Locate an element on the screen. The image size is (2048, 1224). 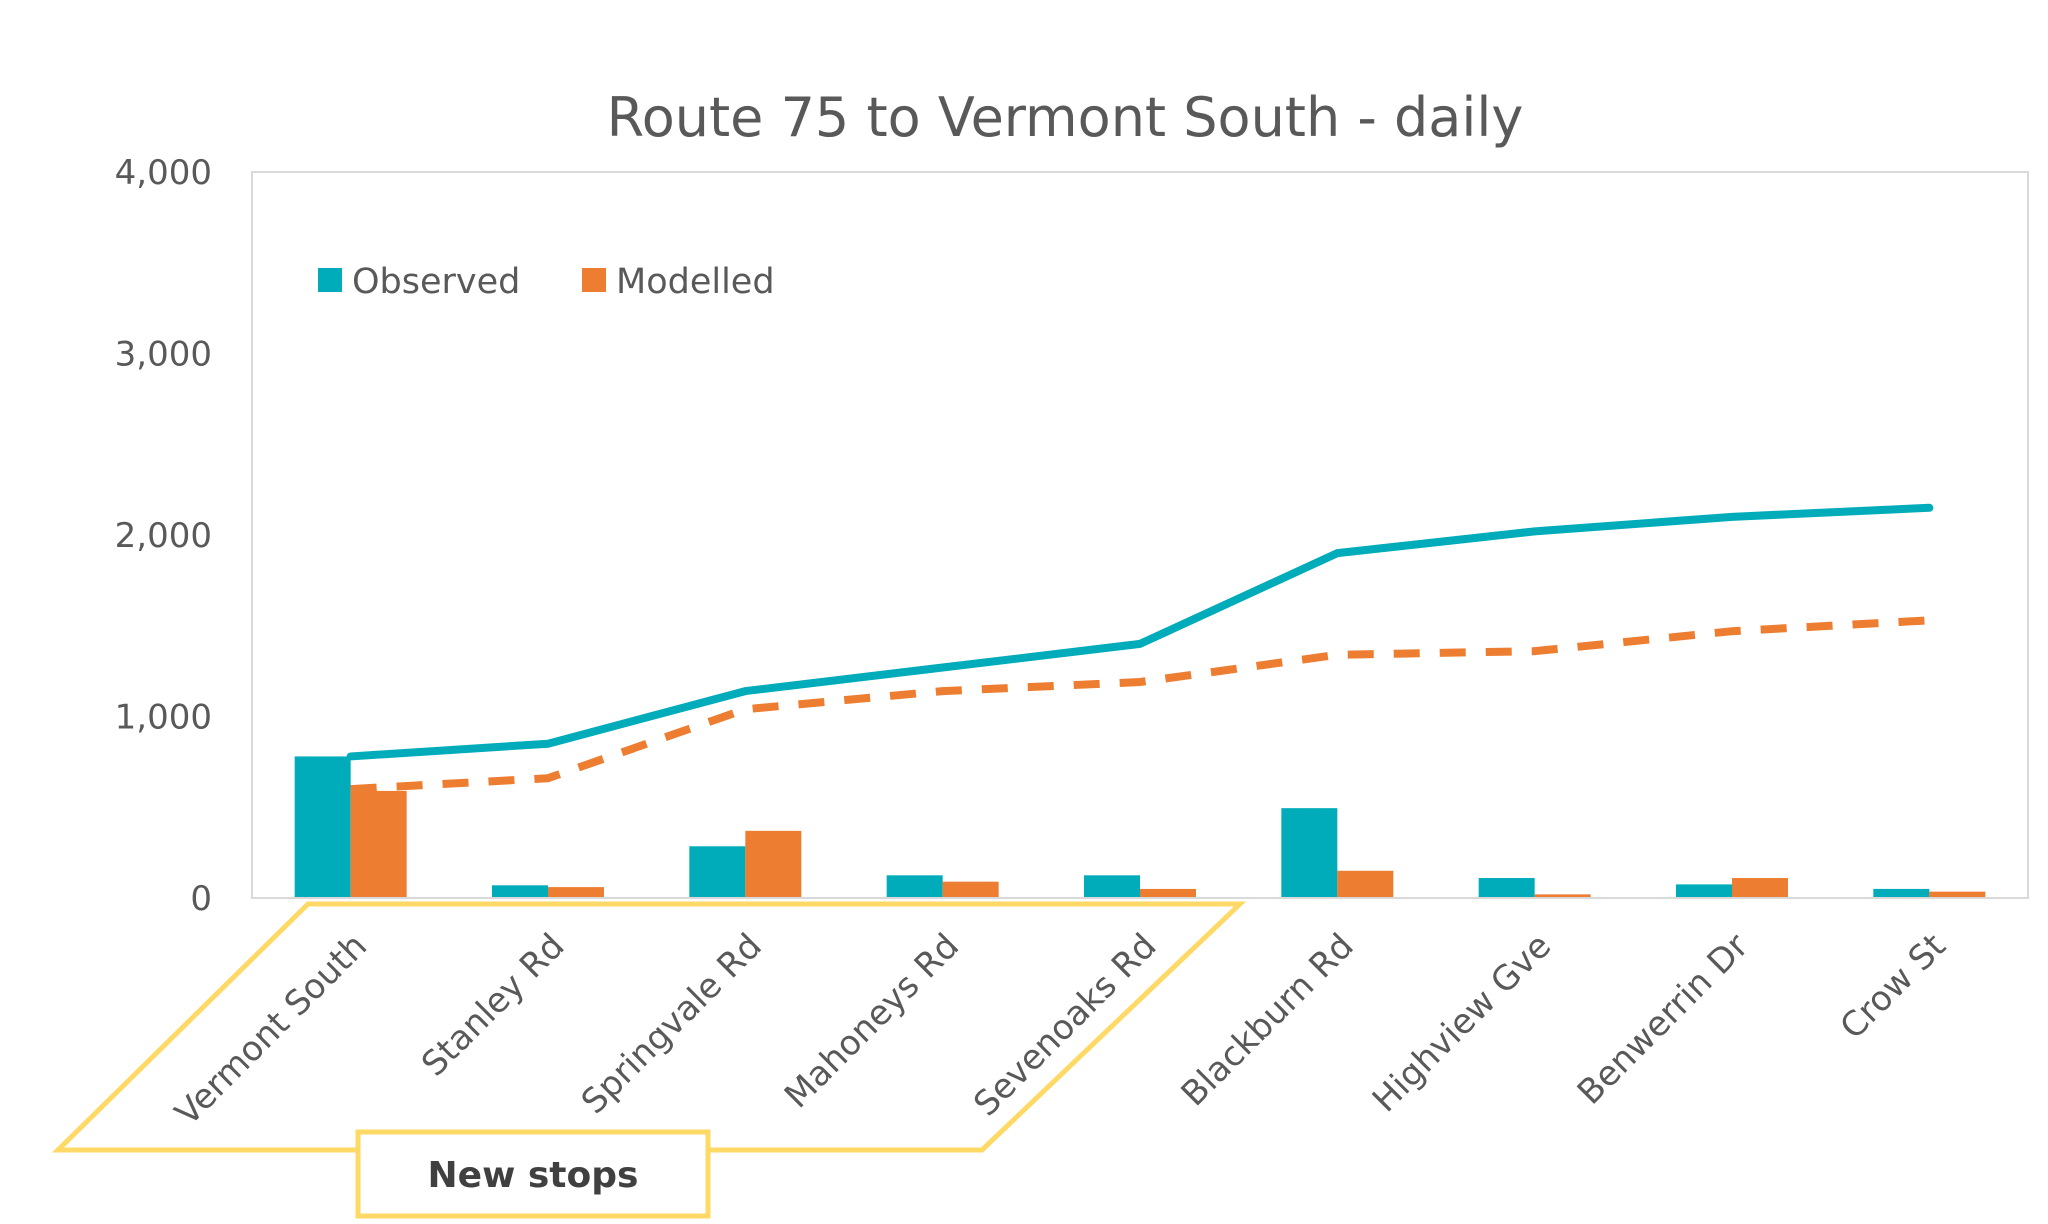
x-tick-label: Mahoneys Rd is located at coordinates (872, 1021).